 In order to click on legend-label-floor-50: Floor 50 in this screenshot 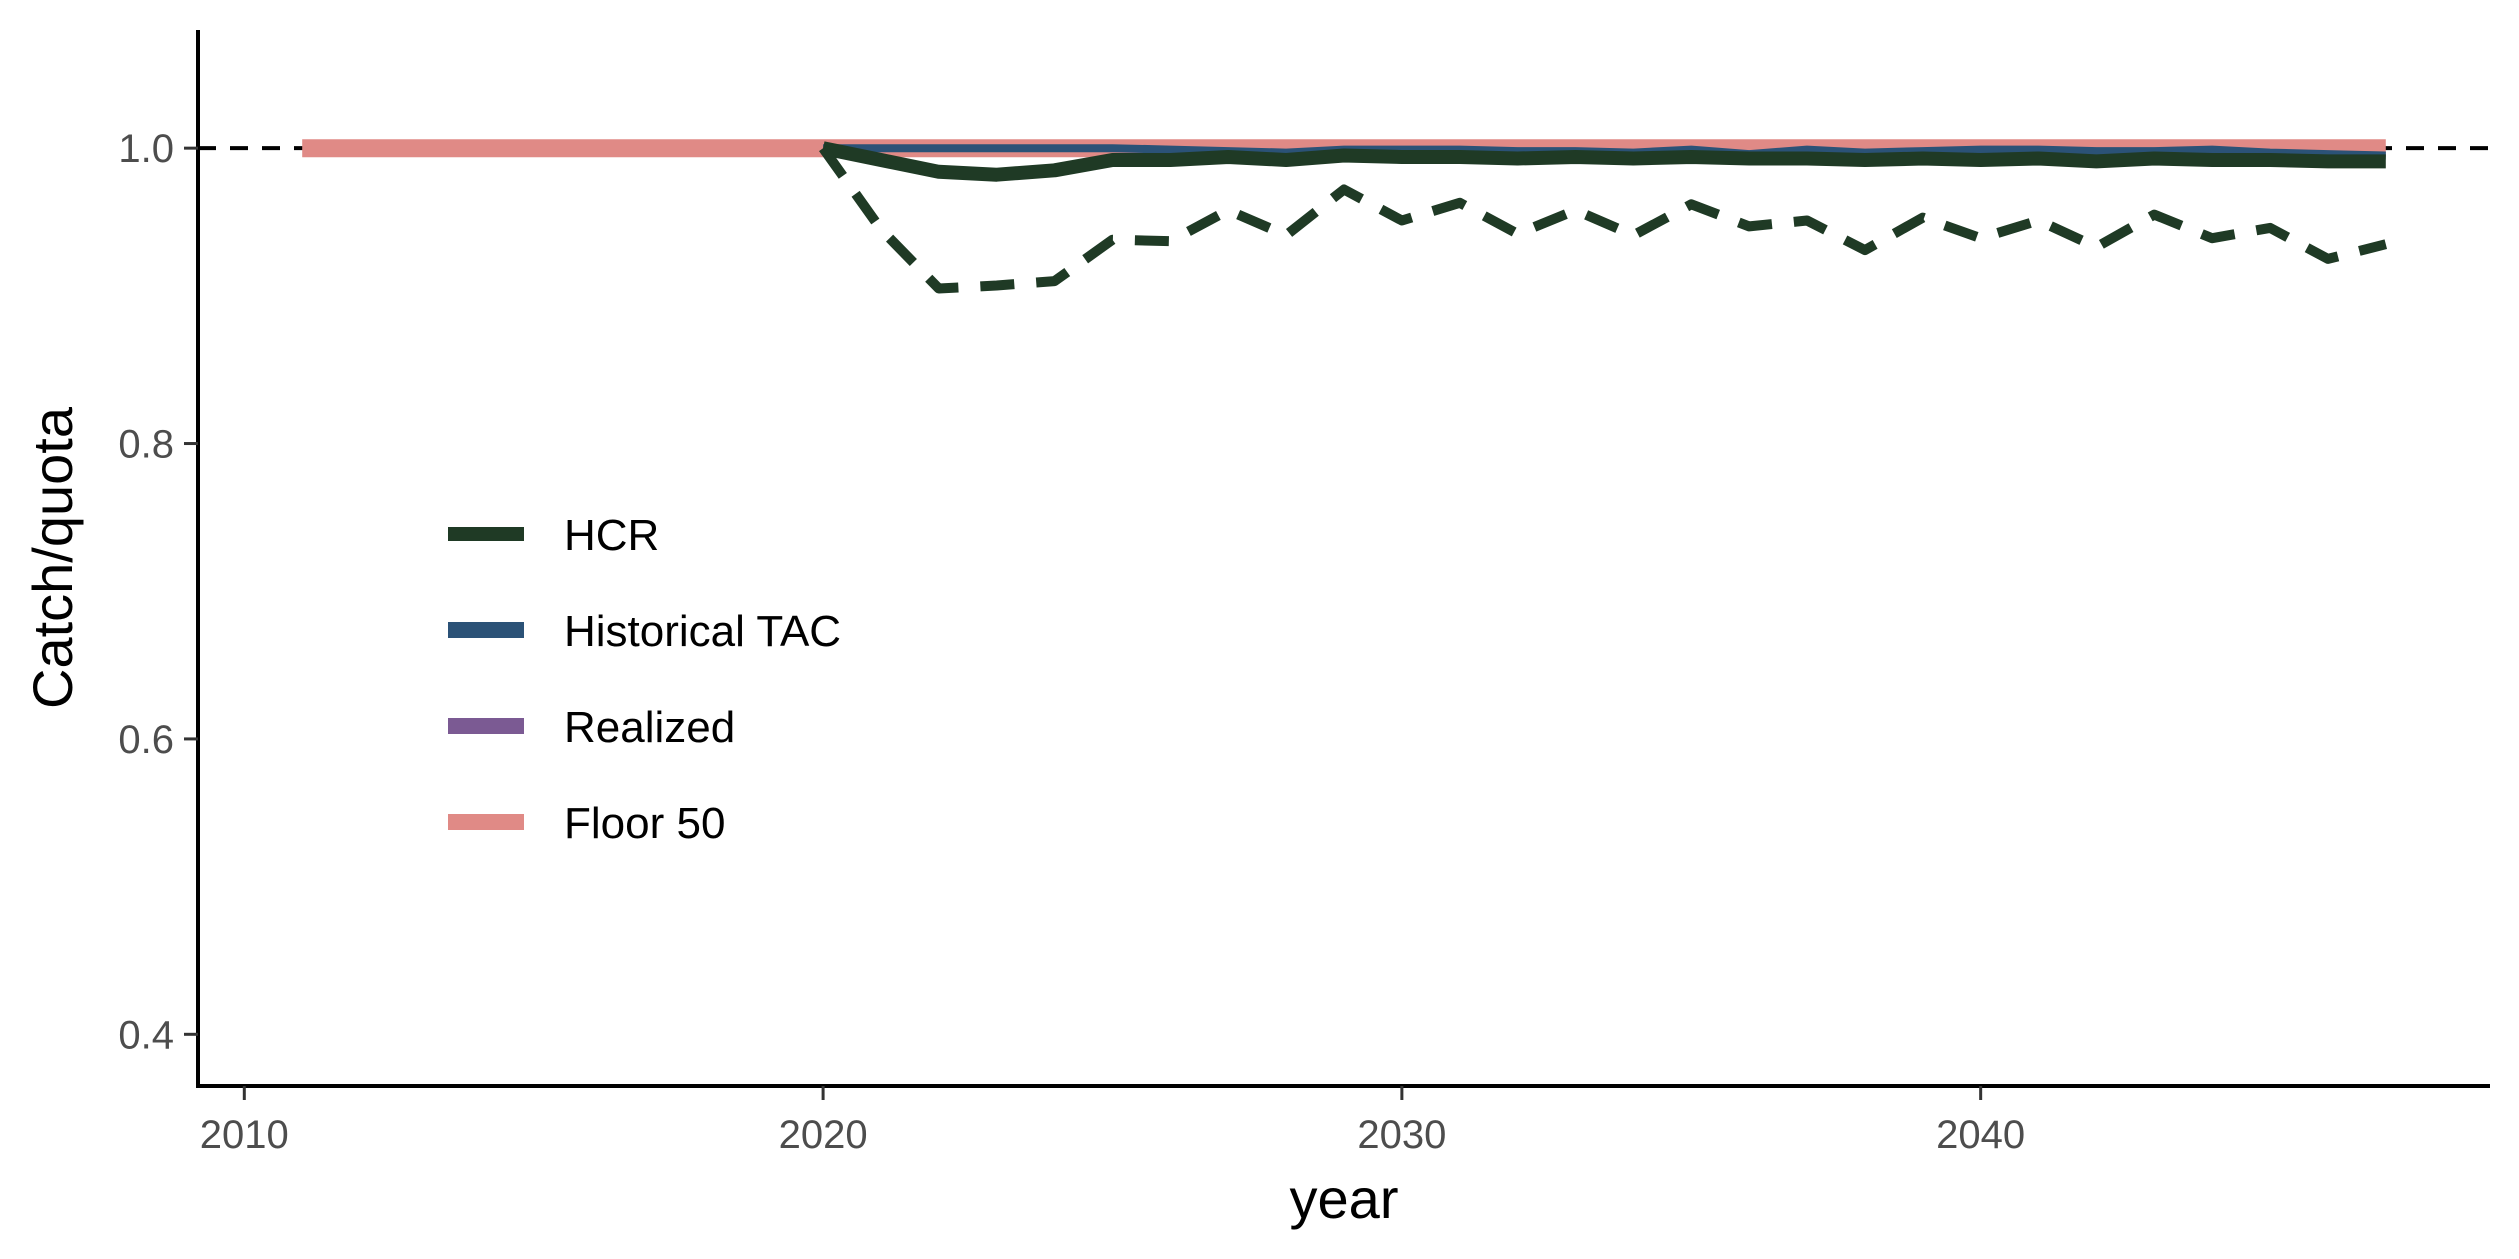, I will do `click(644, 823)`.